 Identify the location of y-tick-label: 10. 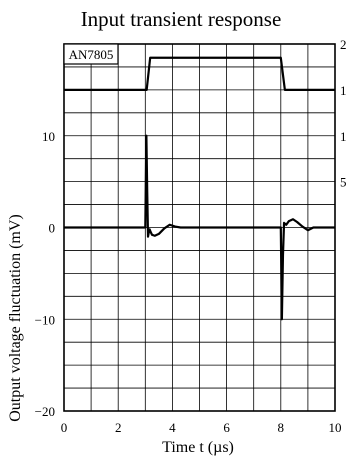
(48, 136).